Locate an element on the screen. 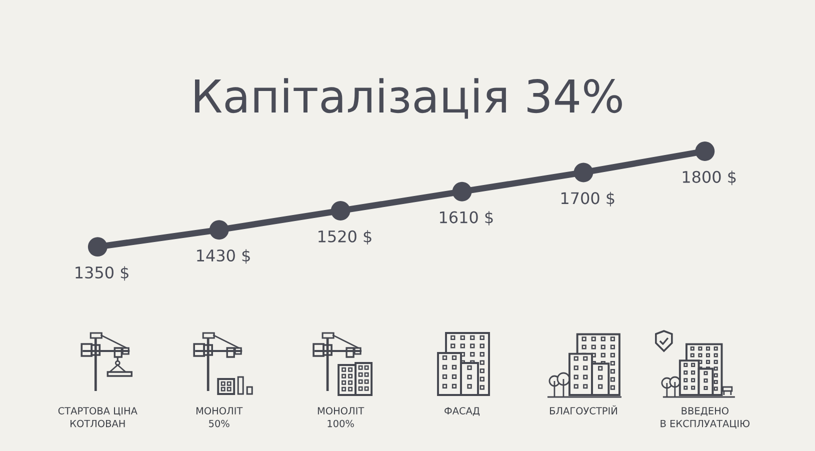 Image resolution: width=815 pixels, height=451 pixels. data-label: 1430 $ is located at coordinates (223, 256).